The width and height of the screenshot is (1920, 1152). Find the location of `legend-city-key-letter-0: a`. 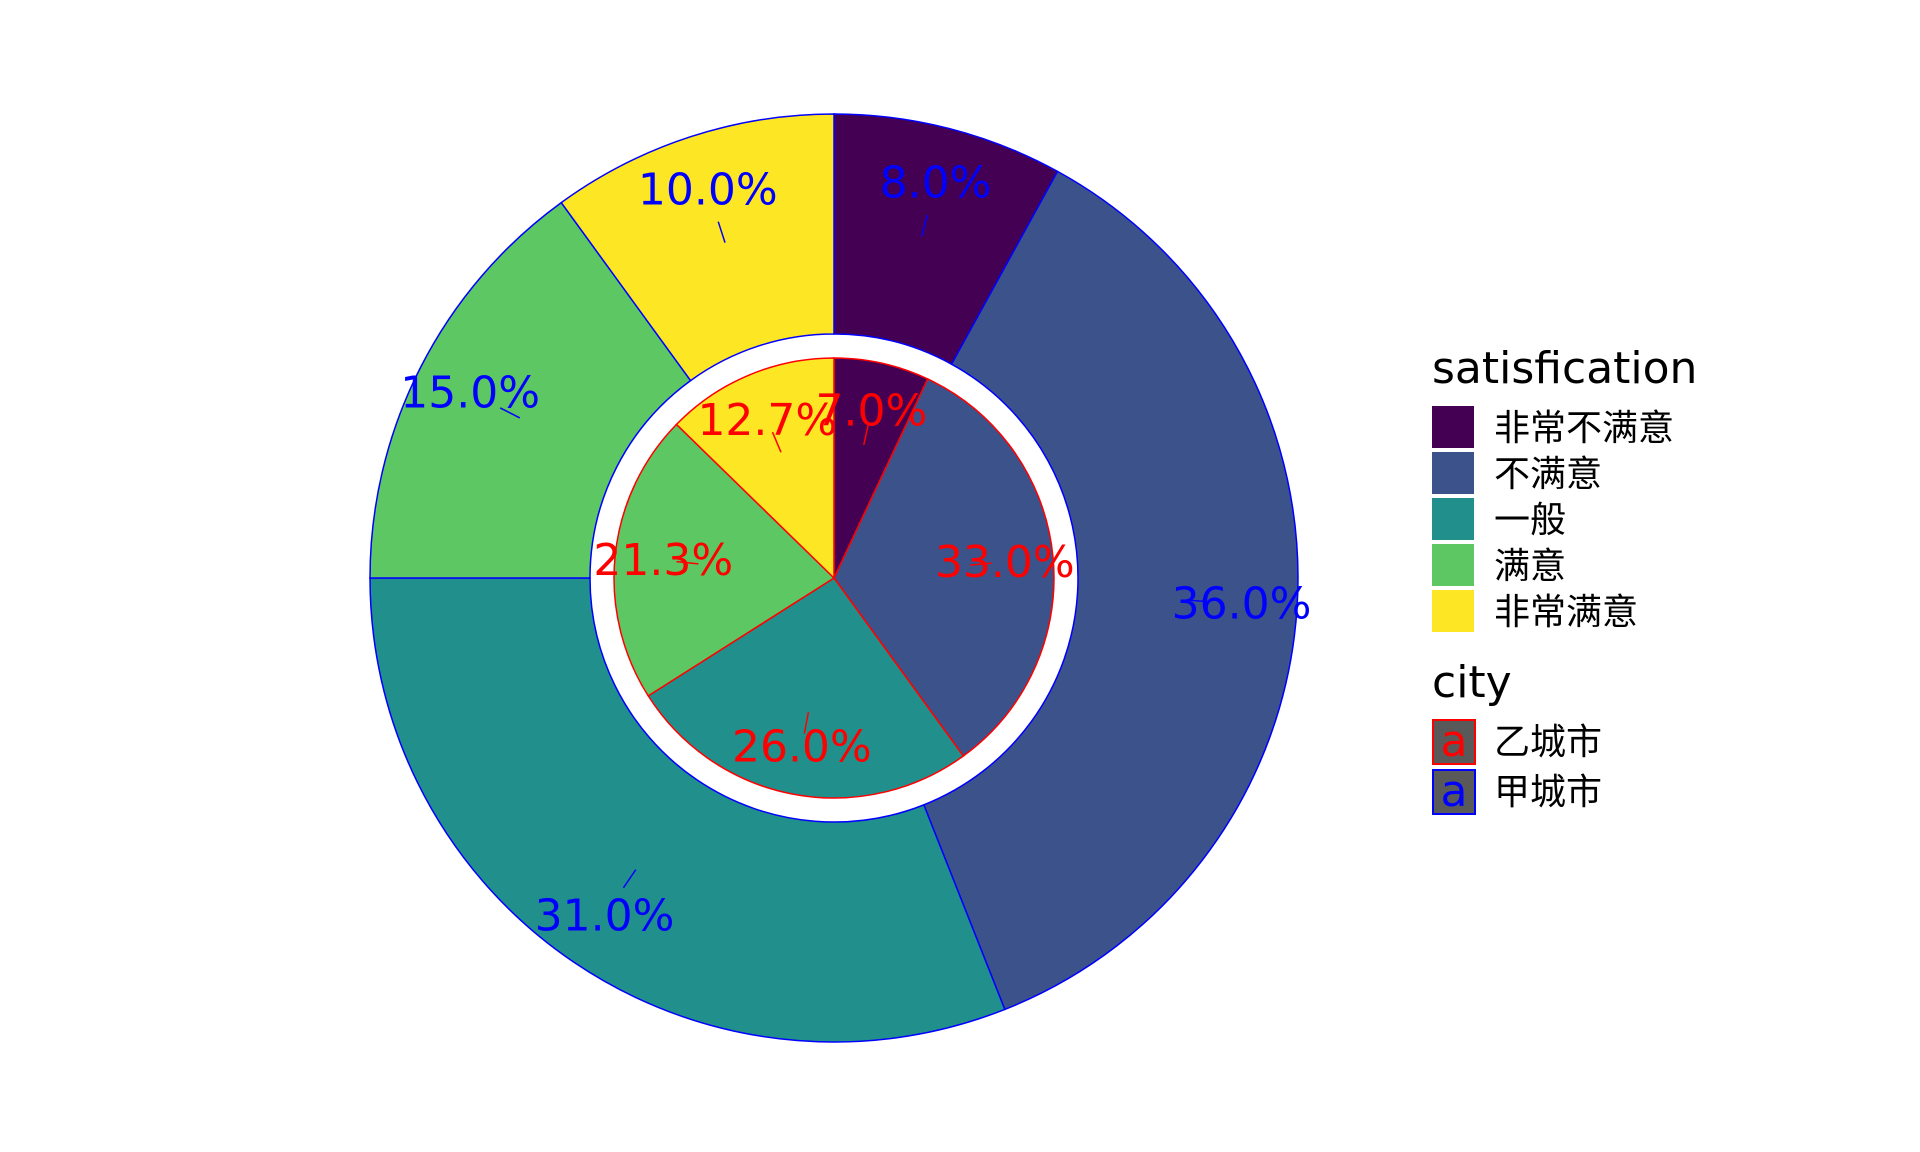

legend-city-key-letter-0: a is located at coordinates (1454, 741).